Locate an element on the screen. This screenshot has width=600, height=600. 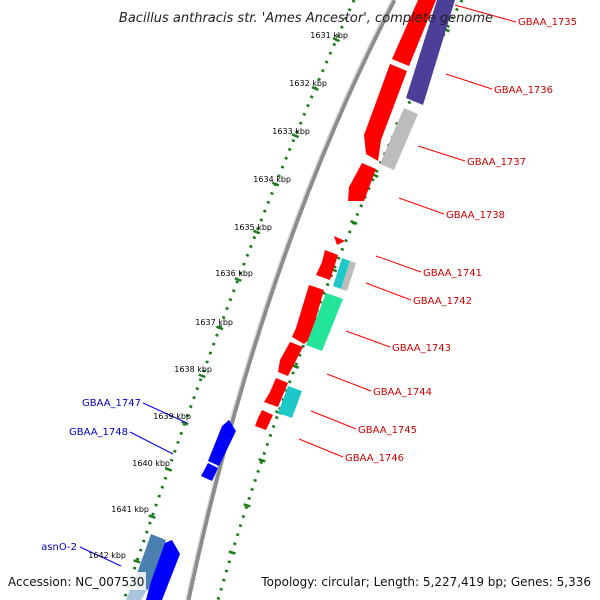
kbp-label-1632: 1632 kbp is located at coordinates (308, 83).